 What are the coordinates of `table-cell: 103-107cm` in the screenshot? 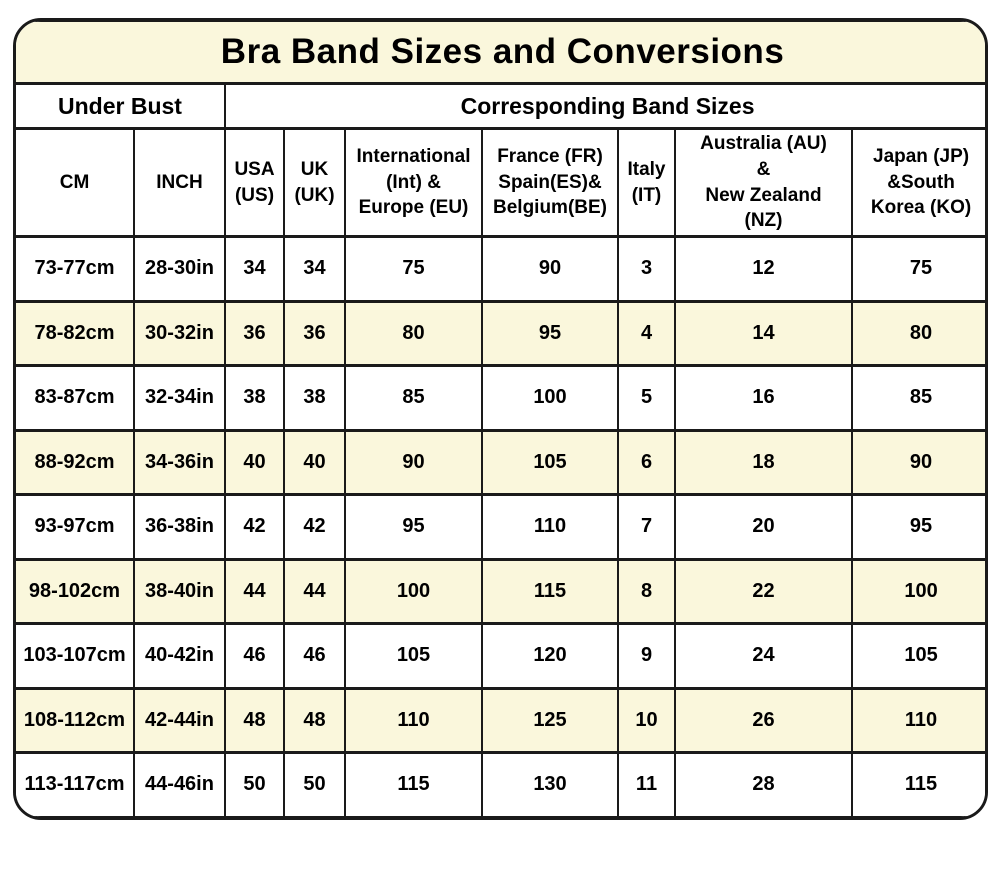 It's located at (75, 656).